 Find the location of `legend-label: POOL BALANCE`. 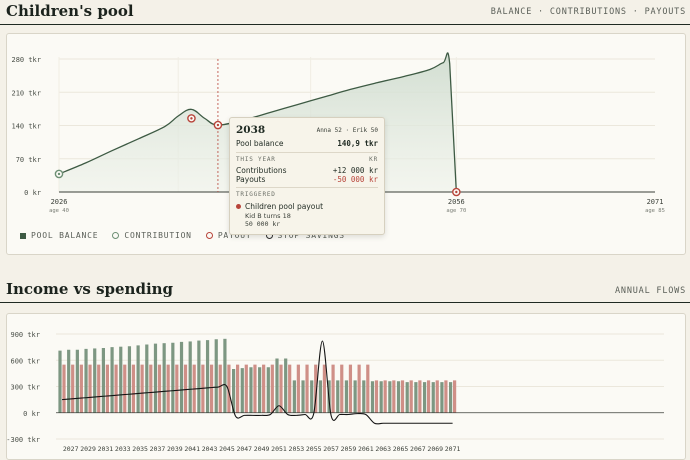

legend-label: POOL BALANCE is located at coordinates (65, 235).